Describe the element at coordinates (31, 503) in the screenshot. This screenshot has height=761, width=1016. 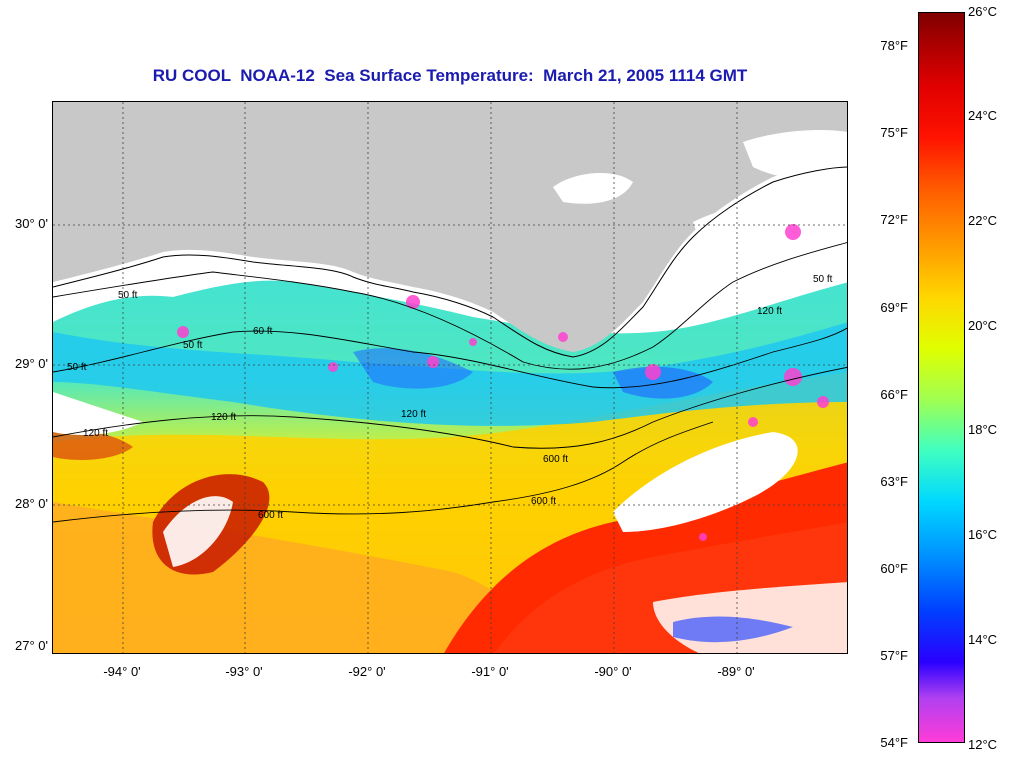
I see `lat-label: 28° 0'` at that location.